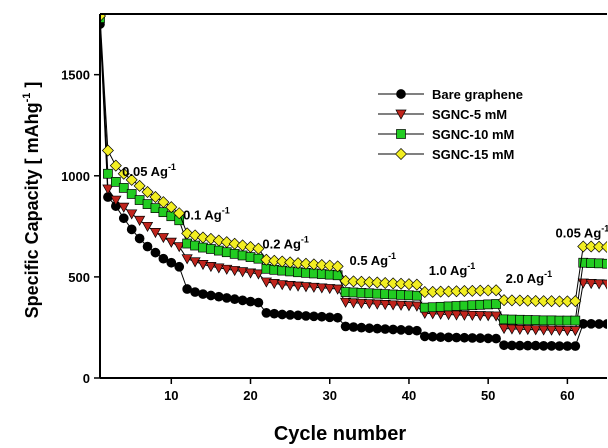 The image size is (608, 448). What do you see at coordinates (75, 75) in the screenshot?
I see `y-tick-label: 1500` at bounding box center [75, 75].